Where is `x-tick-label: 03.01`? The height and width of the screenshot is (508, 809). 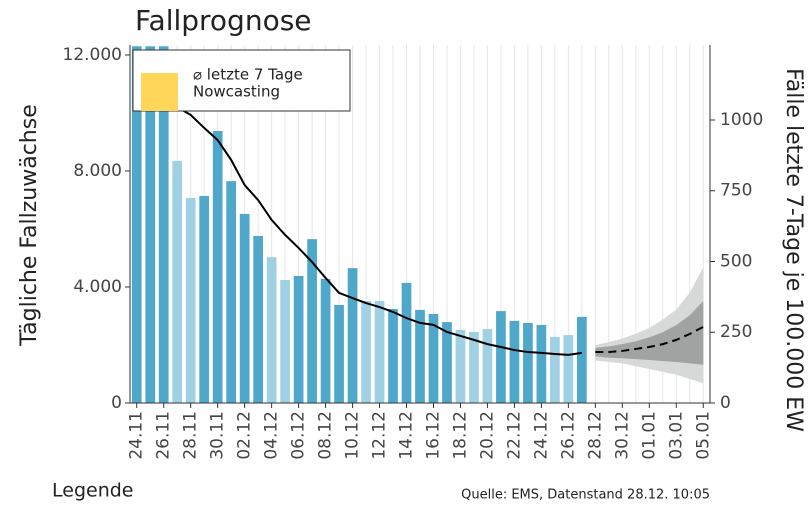 x-tick-label: 03.01 is located at coordinates (676, 435).